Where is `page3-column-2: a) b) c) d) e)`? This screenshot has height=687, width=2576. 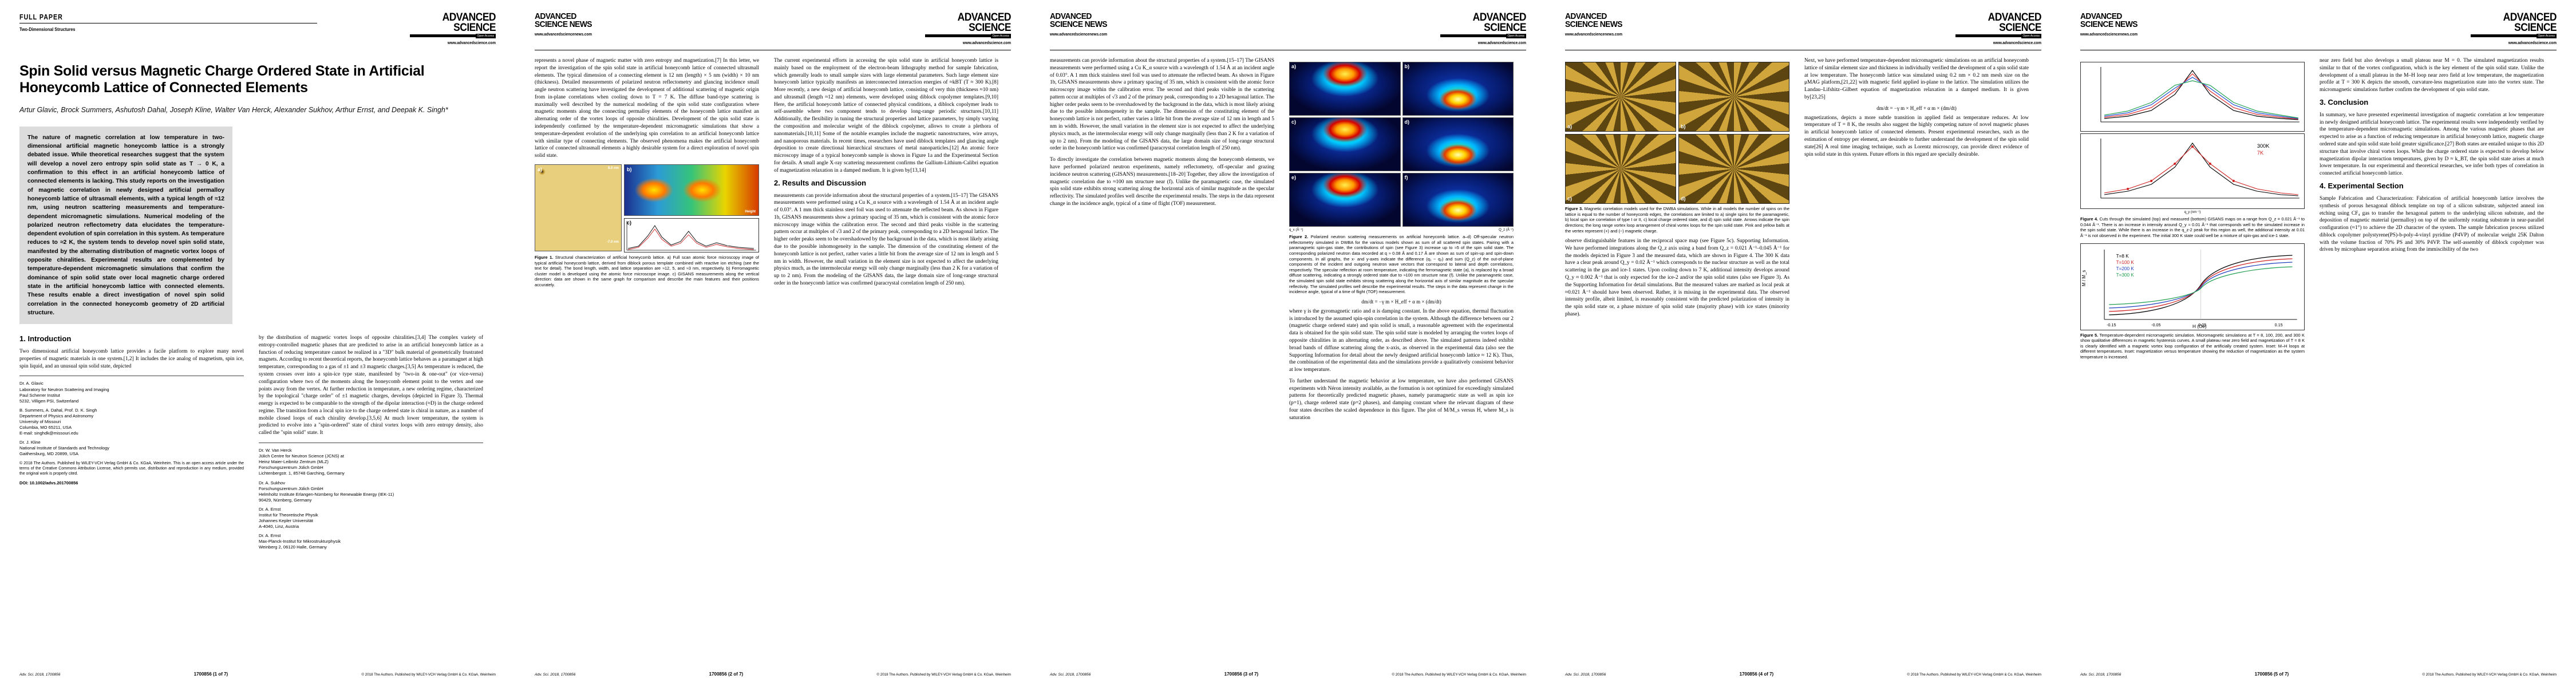
page3-column-2: a) b) c) d) e) is located at coordinates (1401, 242).